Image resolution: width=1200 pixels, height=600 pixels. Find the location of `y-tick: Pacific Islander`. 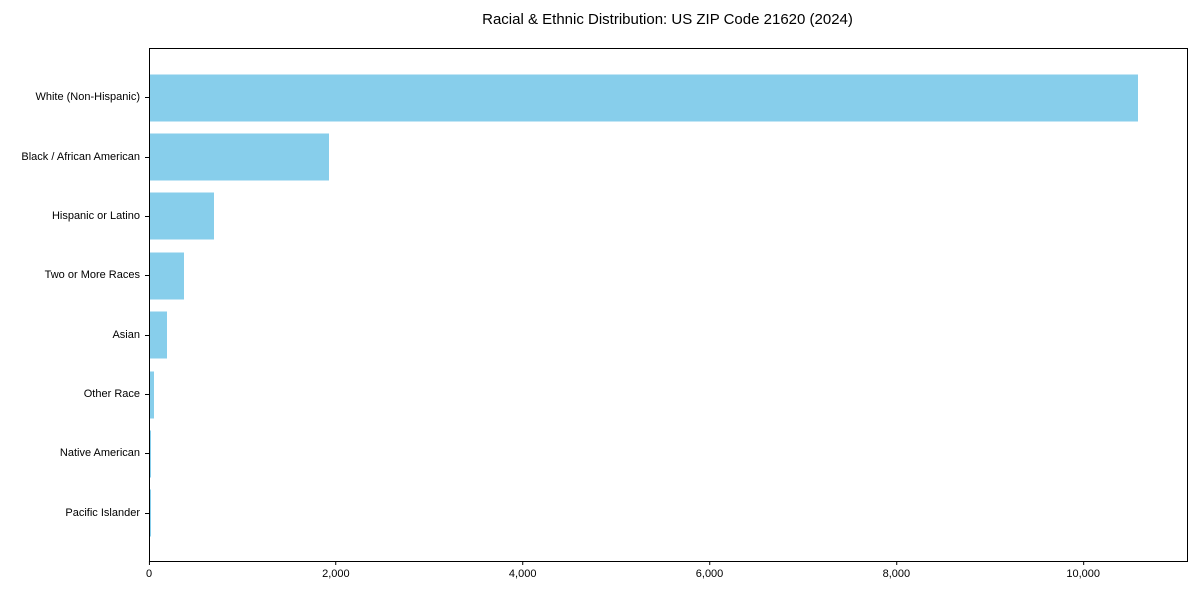

y-tick: Pacific Islander is located at coordinates (74, 513).